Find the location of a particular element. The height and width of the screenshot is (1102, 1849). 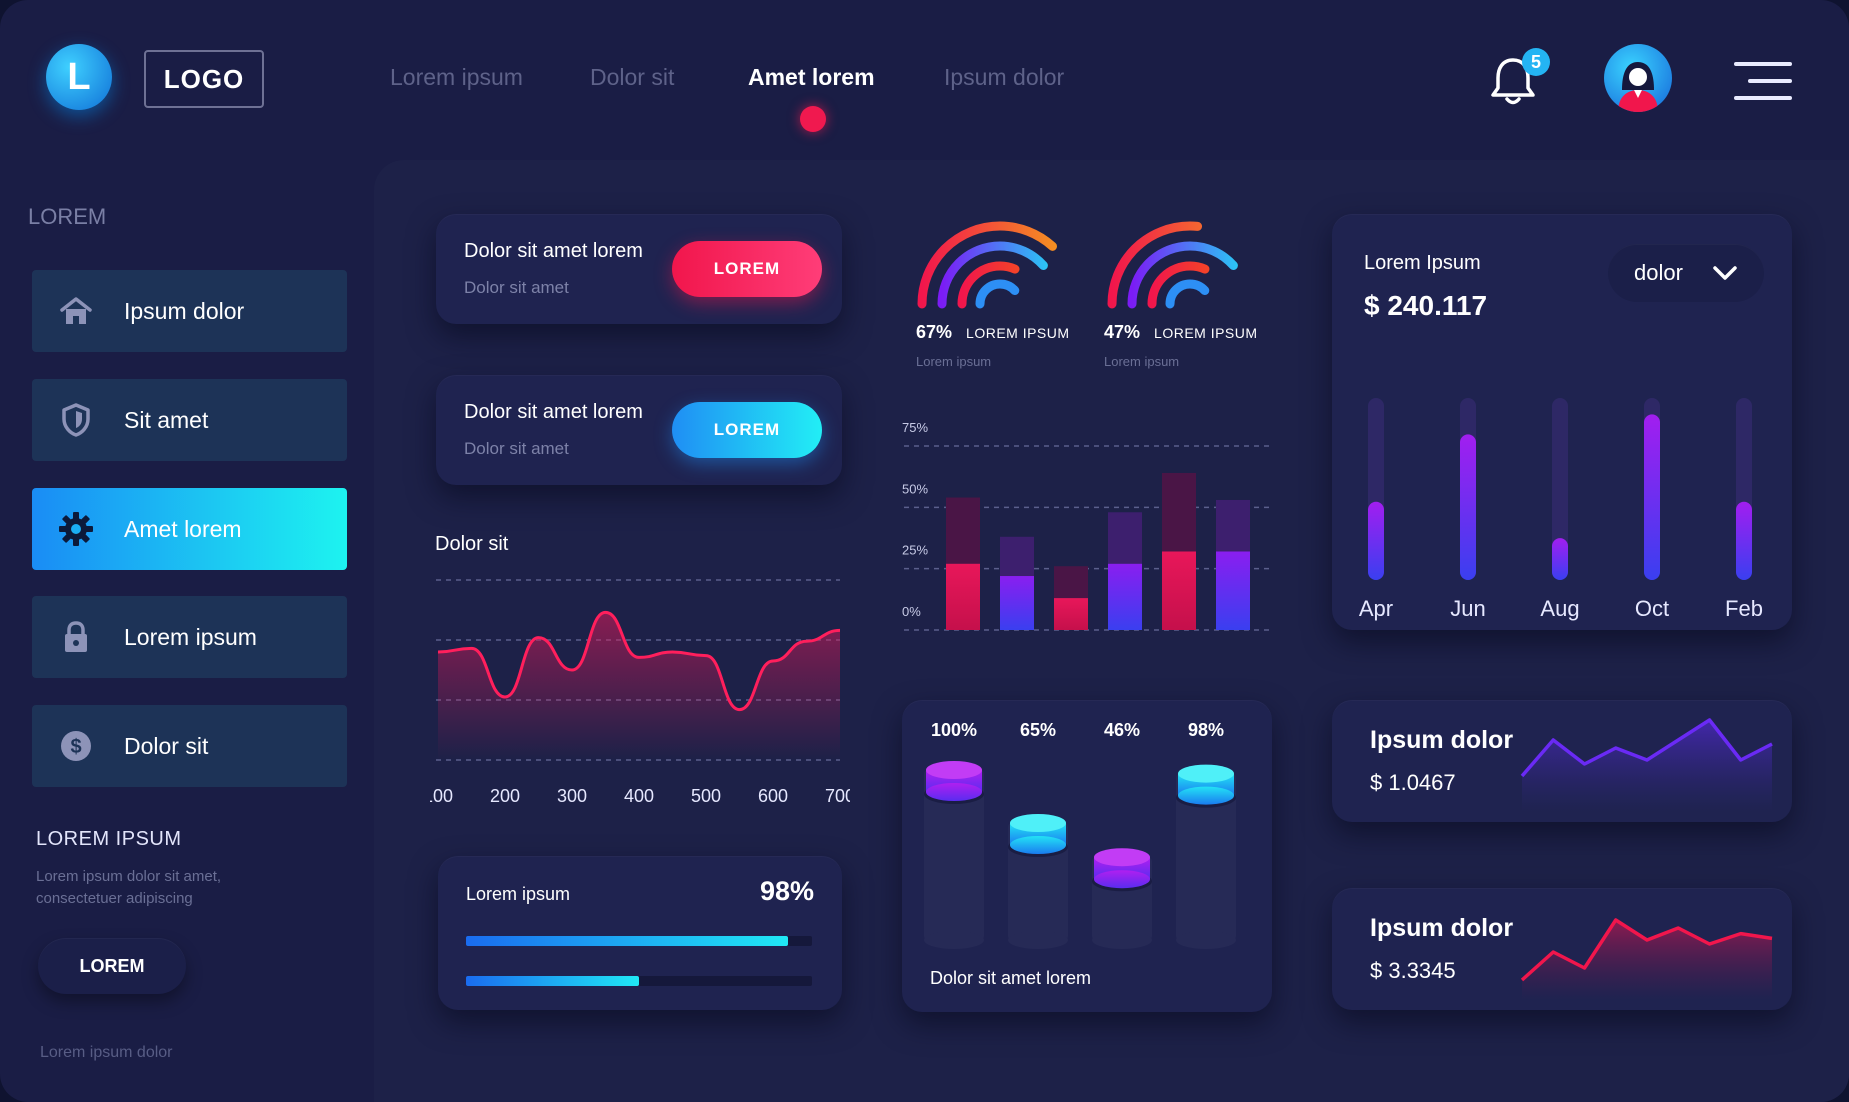

gauge-1-caption: 67% LOREM IPSUM is located at coordinates (993, 332).